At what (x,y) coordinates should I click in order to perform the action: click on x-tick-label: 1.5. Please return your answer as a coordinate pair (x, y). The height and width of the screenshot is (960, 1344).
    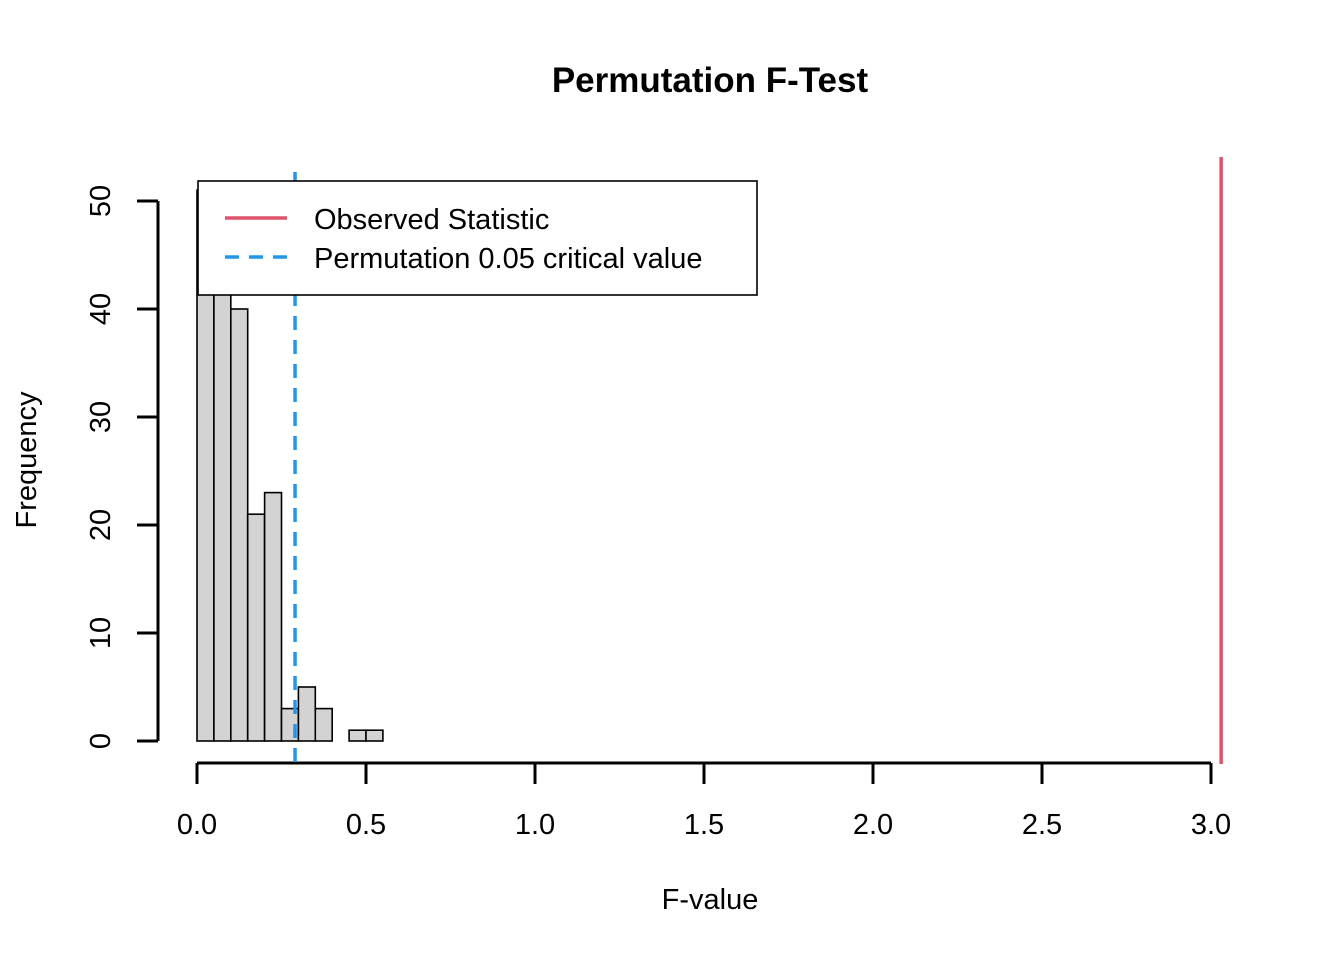
    Looking at the image, I should click on (704, 825).